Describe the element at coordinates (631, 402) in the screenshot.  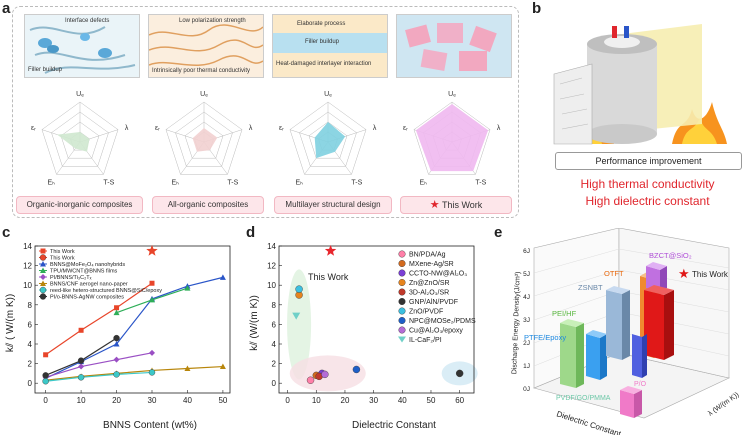
I see `bar-pvdf-go-pmma` at that location.